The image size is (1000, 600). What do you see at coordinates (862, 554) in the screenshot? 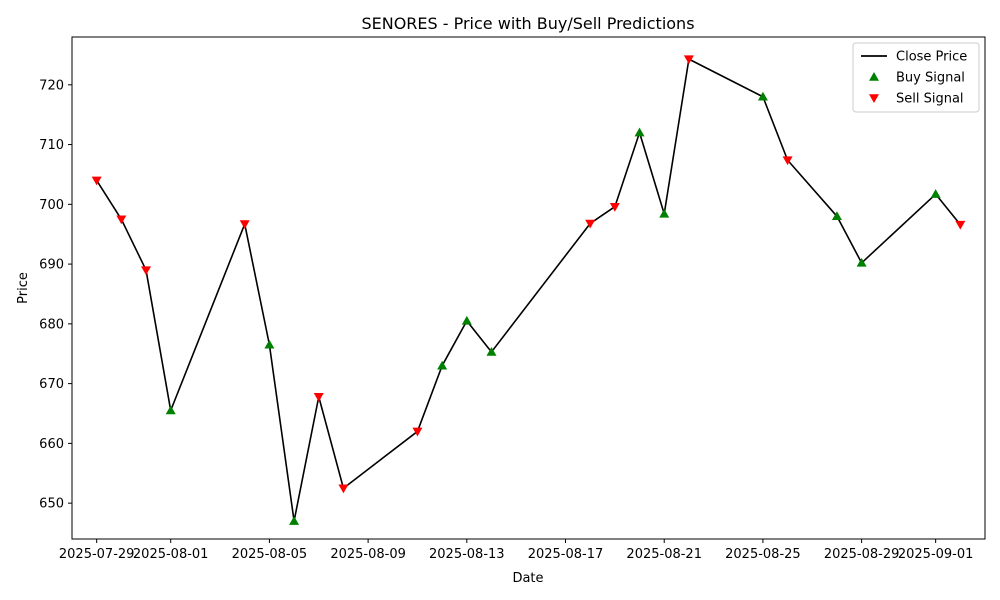
I see `x-tick-label: 2025-08-29` at bounding box center [862, 554].